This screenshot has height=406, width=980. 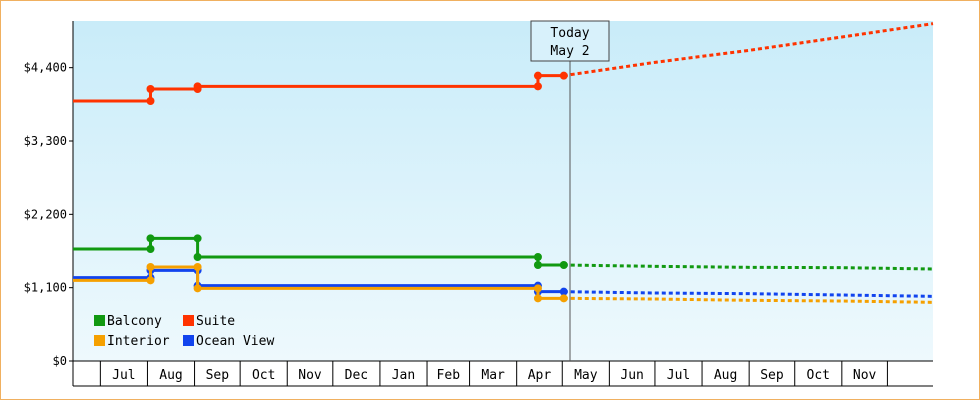 I want to click on data-point-ocean-view, so click(x=563, y=291).